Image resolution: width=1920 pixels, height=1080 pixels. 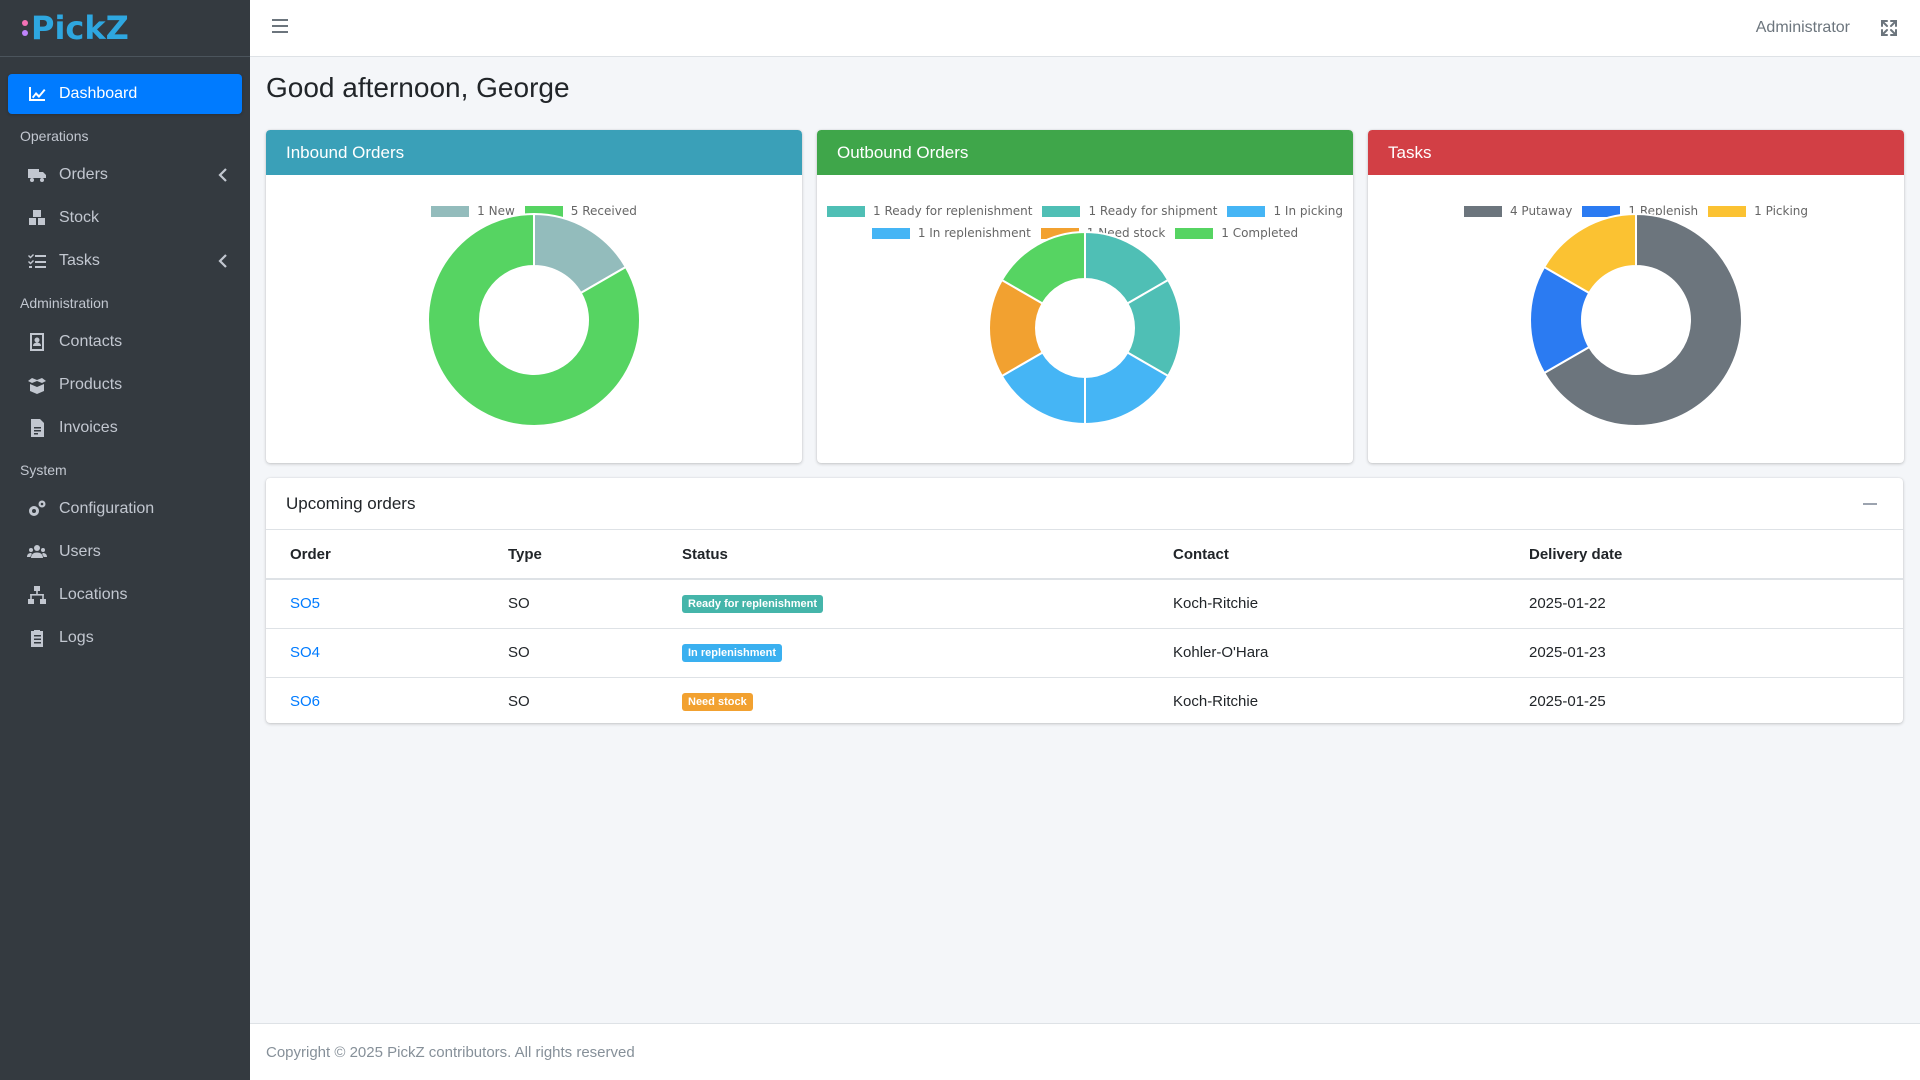 I want to click on legend-row: 1 New 5 Received, so click(x=534, y=211).